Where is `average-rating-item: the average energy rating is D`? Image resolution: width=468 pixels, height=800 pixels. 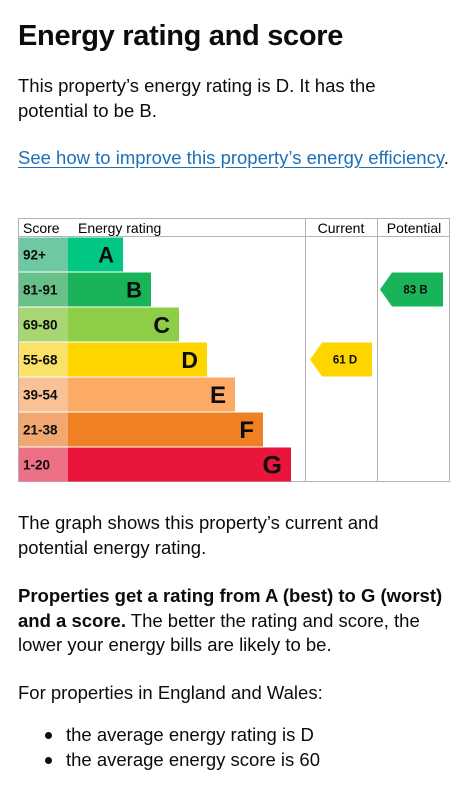
average-rating-item: the average energy rating is D is located at coordinates (169, 734).